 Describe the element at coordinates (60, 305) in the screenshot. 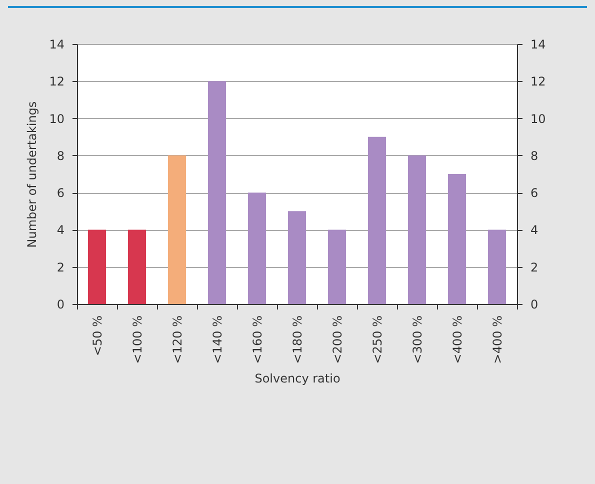

I see `y-tick-label: 0` at that location.